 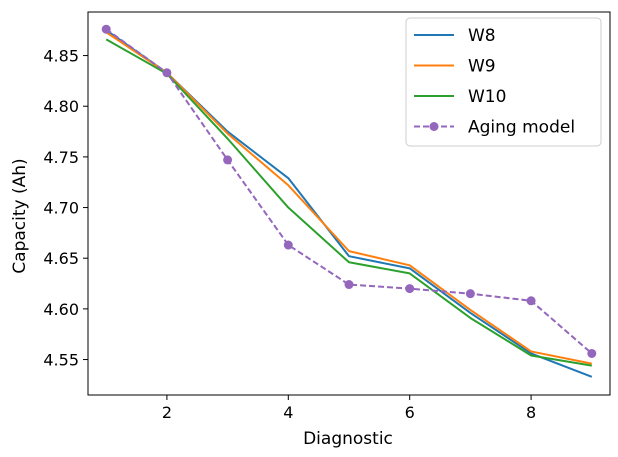 What do you see at coordinates (20, 215) in the screenshot?
I see `y-axis-label: Capacity (Ah)` at bounding box center [20, 215].